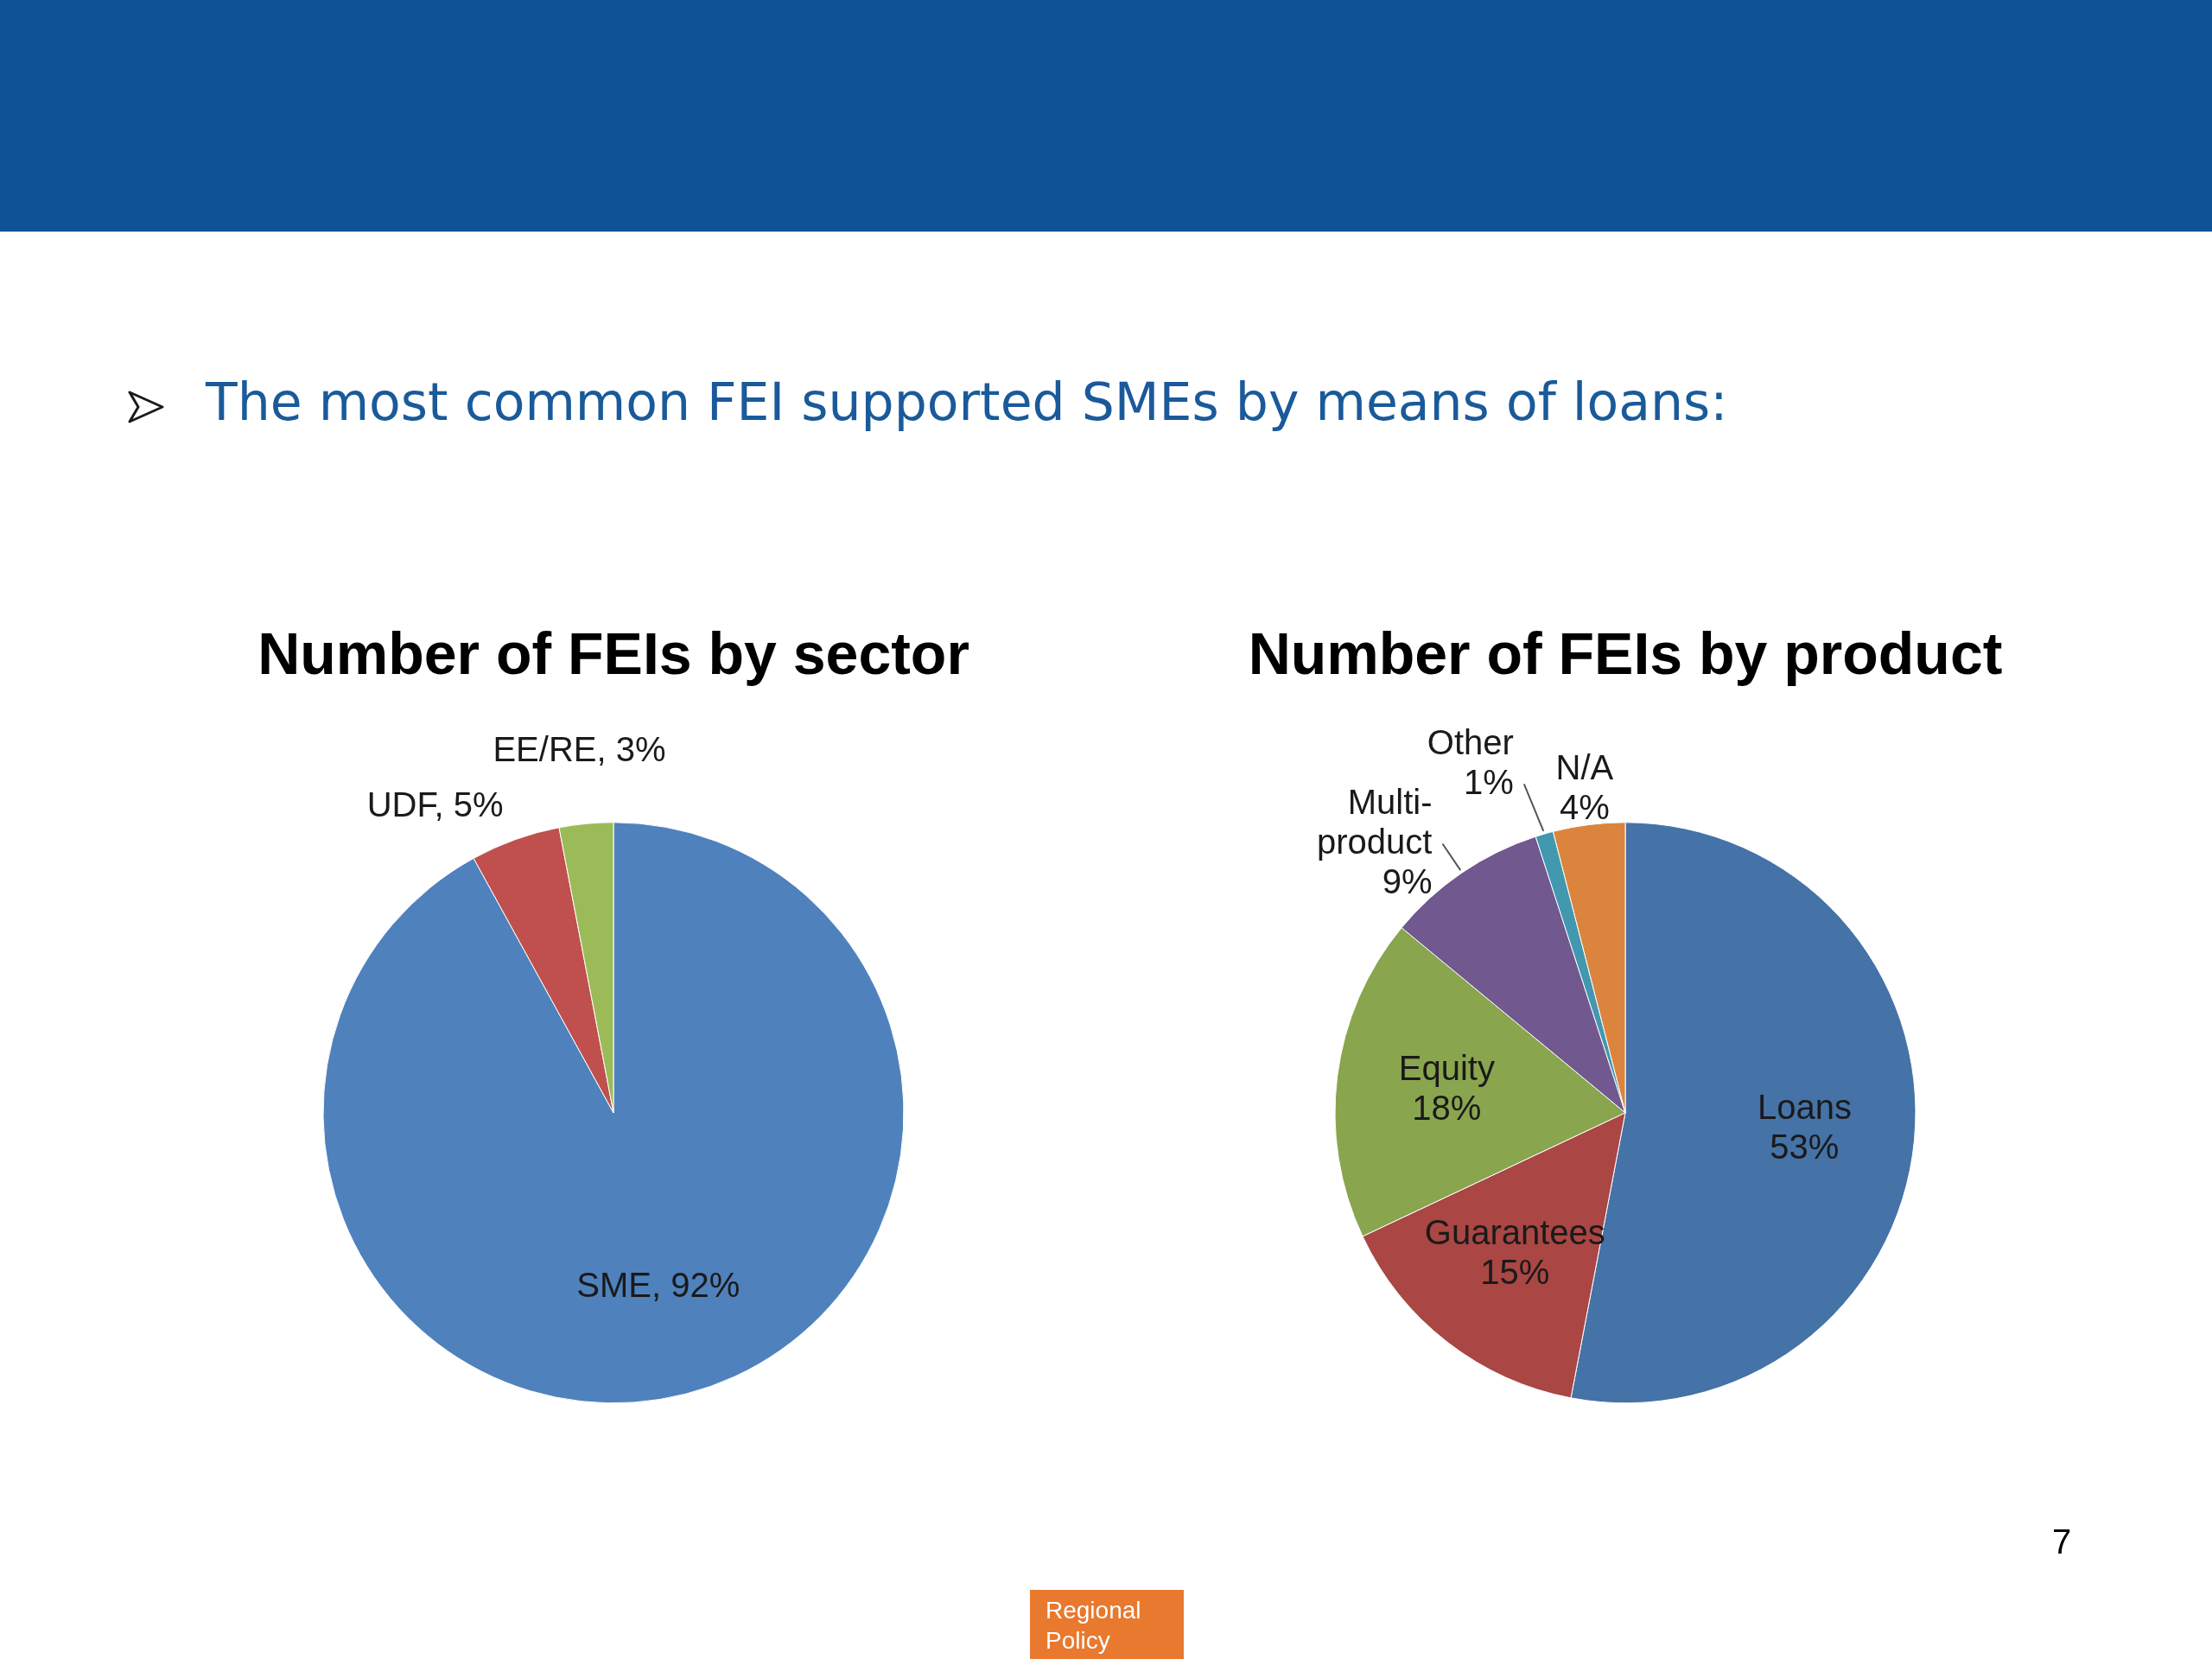  Describe the element at coordinates (1805, 1147) in the screenshot. I see `data-label: 53%` at that location.